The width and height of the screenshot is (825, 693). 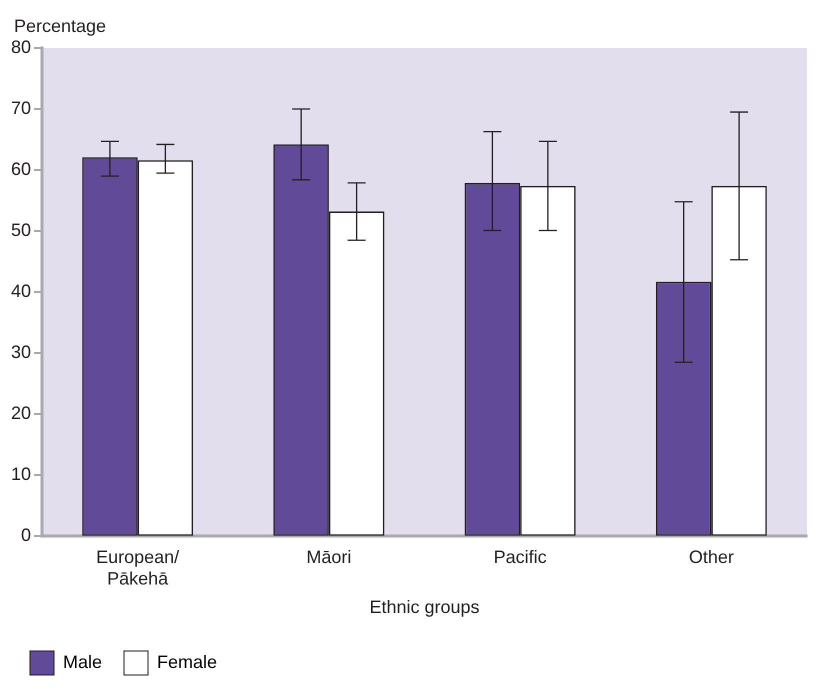 What do you see at coordinates (26, 535) in the screenshot?
I see `y-tick-label: 0` at bounding box center [26, 535].